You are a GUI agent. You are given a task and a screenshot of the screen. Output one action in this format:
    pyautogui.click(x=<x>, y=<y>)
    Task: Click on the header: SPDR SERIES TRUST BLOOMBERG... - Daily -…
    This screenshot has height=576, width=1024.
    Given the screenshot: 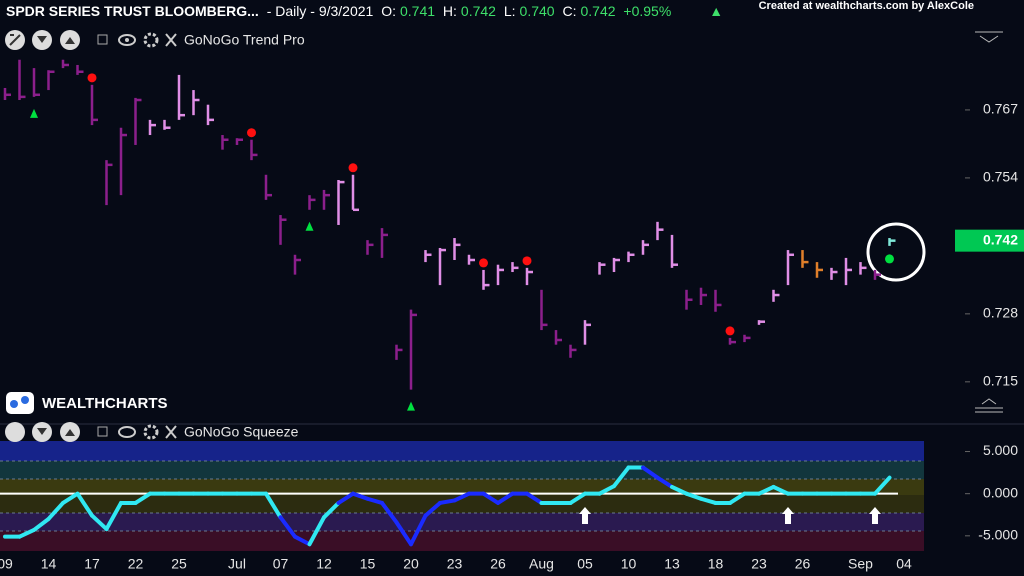 What is the action you would take?
    pyautogui.click(x=366, y=11)
    